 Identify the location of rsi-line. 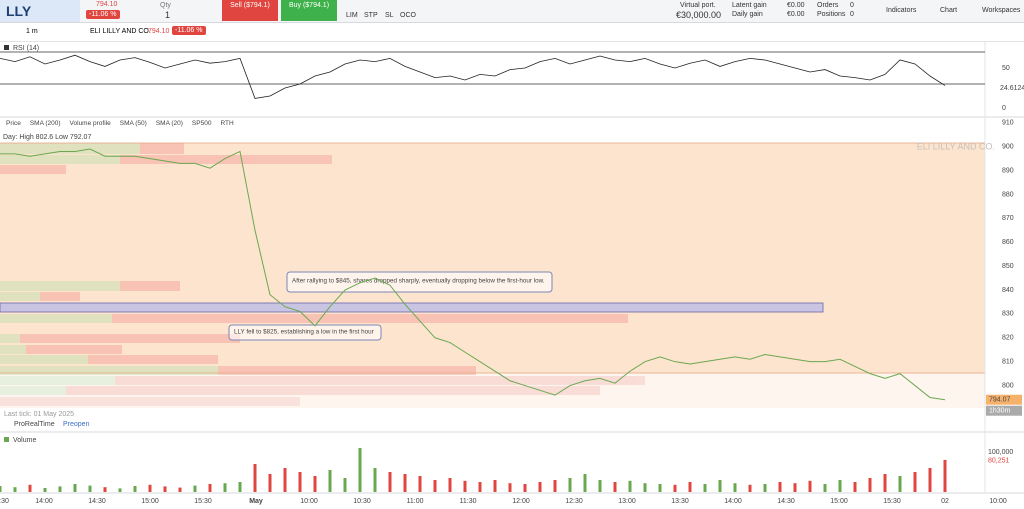
(473, 76).